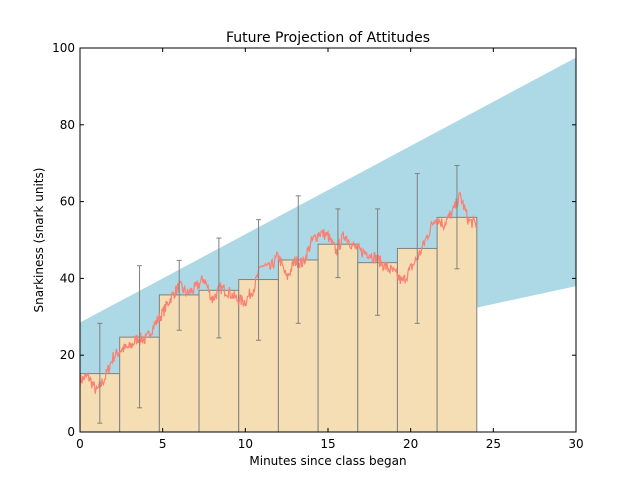  I want to click on x-tick-label: 20, so click(410, 444).